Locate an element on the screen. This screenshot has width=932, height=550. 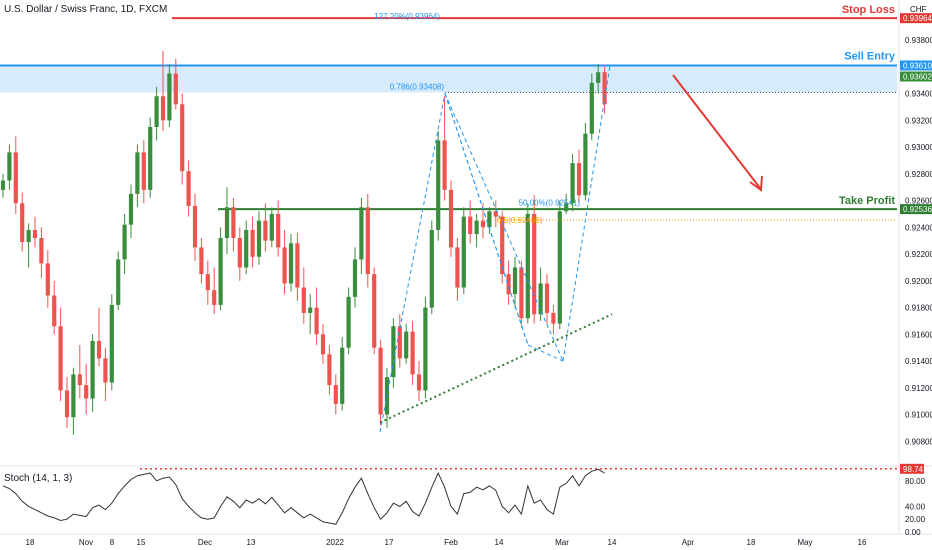
price-tick-label: 0.93400 is located at coordinates (918, 94).